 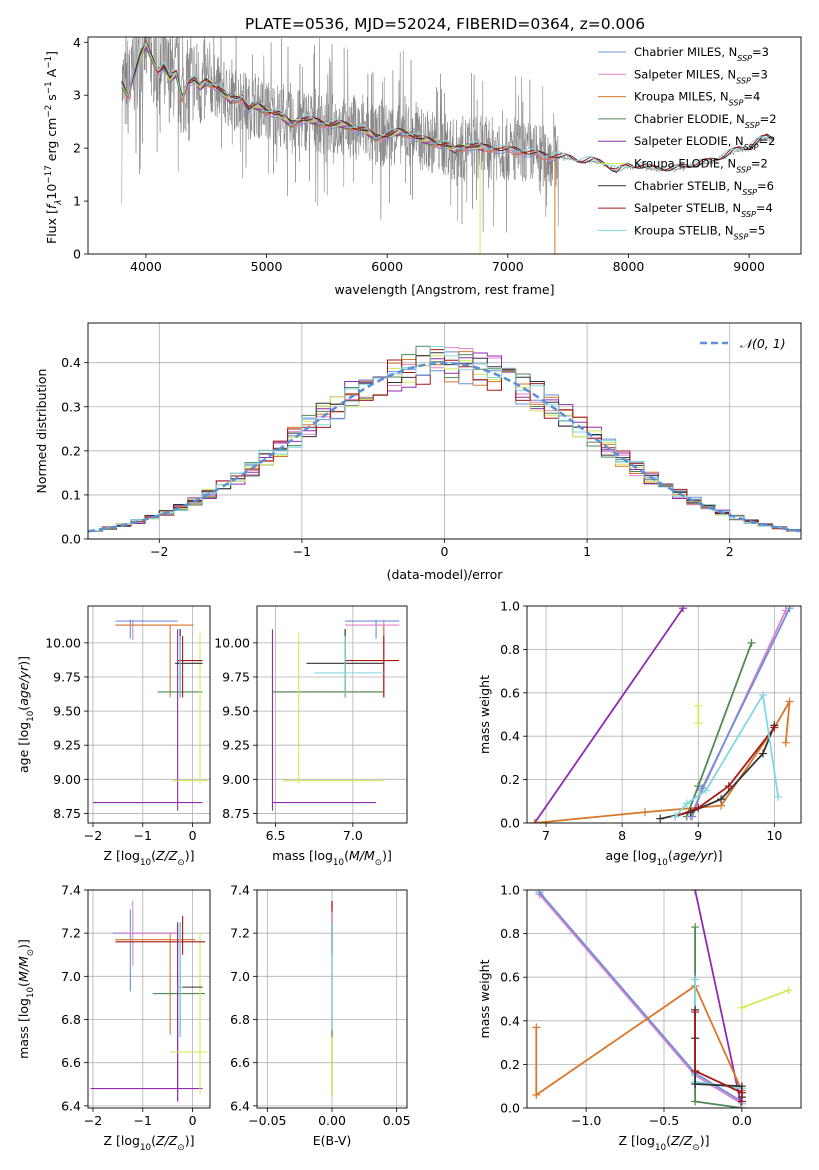 I want to click on y-tick-label: 7.4, so click(x=71, y=890).